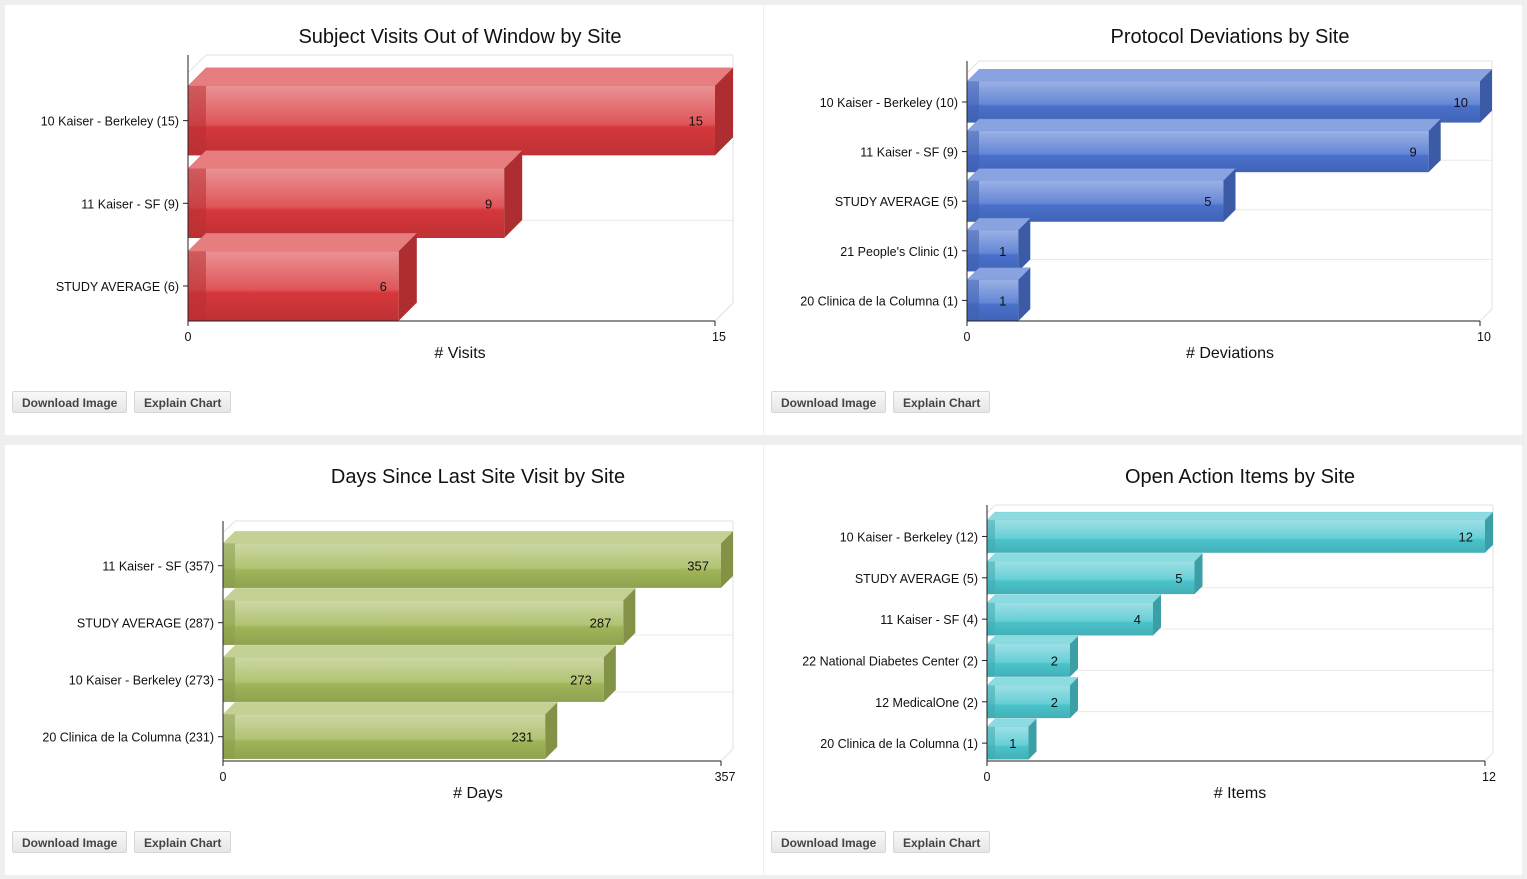 This screenshot has height=879, width=1527. What do you see at coordinates (719, 337) in the screenshot?
I see `tick-label: 15` at bounding box center [719, 337].